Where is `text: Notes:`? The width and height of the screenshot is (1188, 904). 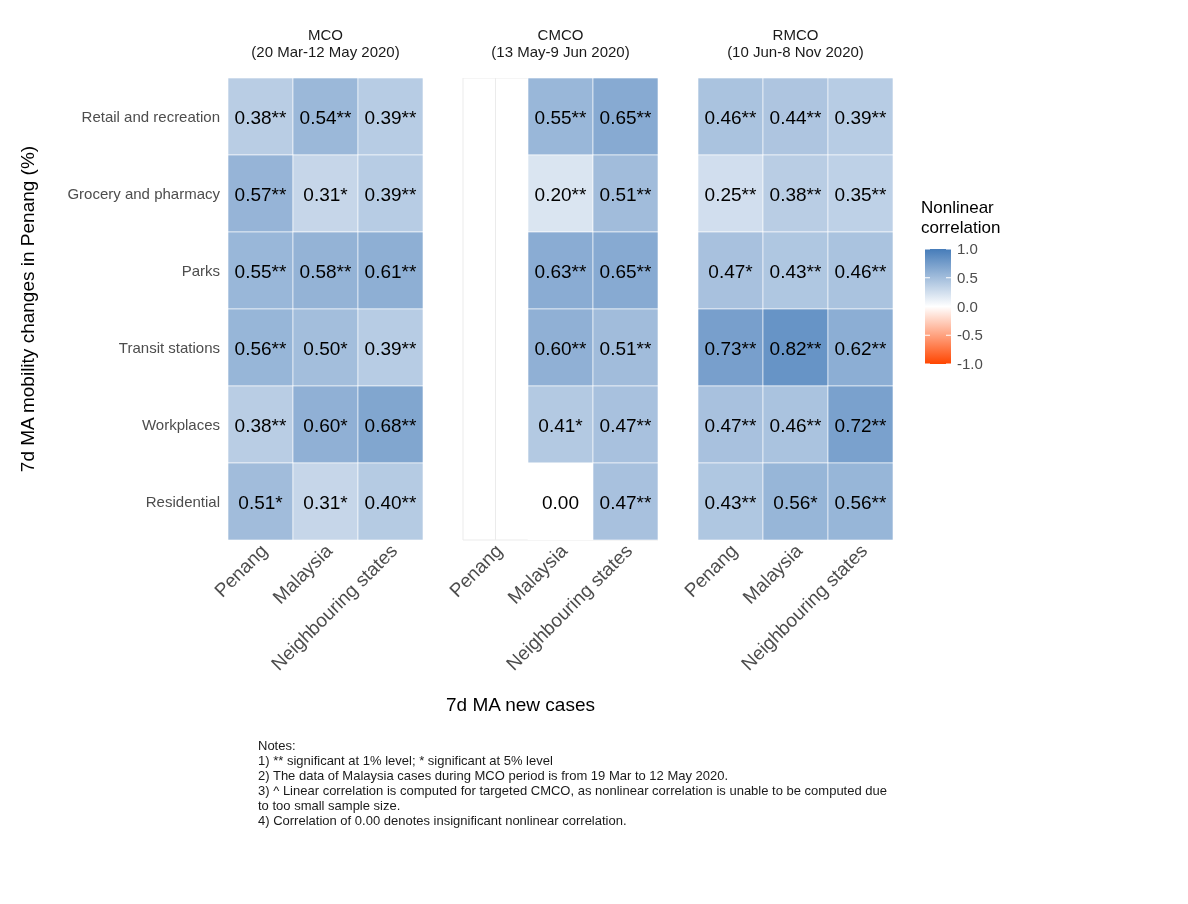 text: Notes: is located at coordinates (277, 745).